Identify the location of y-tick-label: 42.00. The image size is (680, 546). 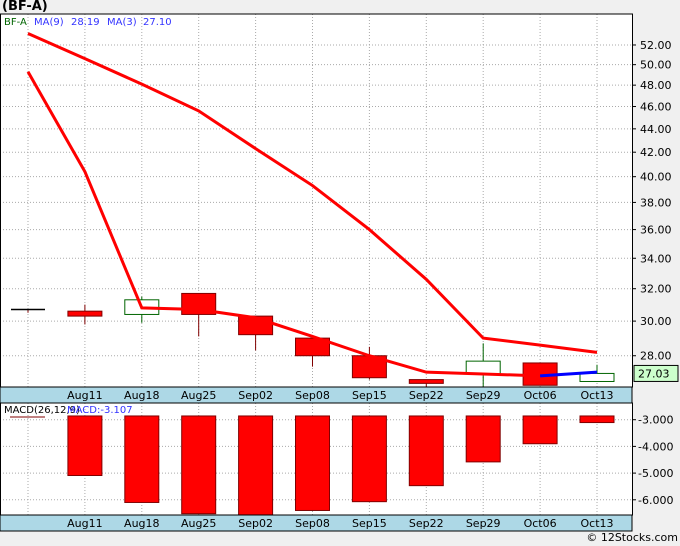
(656, 152).